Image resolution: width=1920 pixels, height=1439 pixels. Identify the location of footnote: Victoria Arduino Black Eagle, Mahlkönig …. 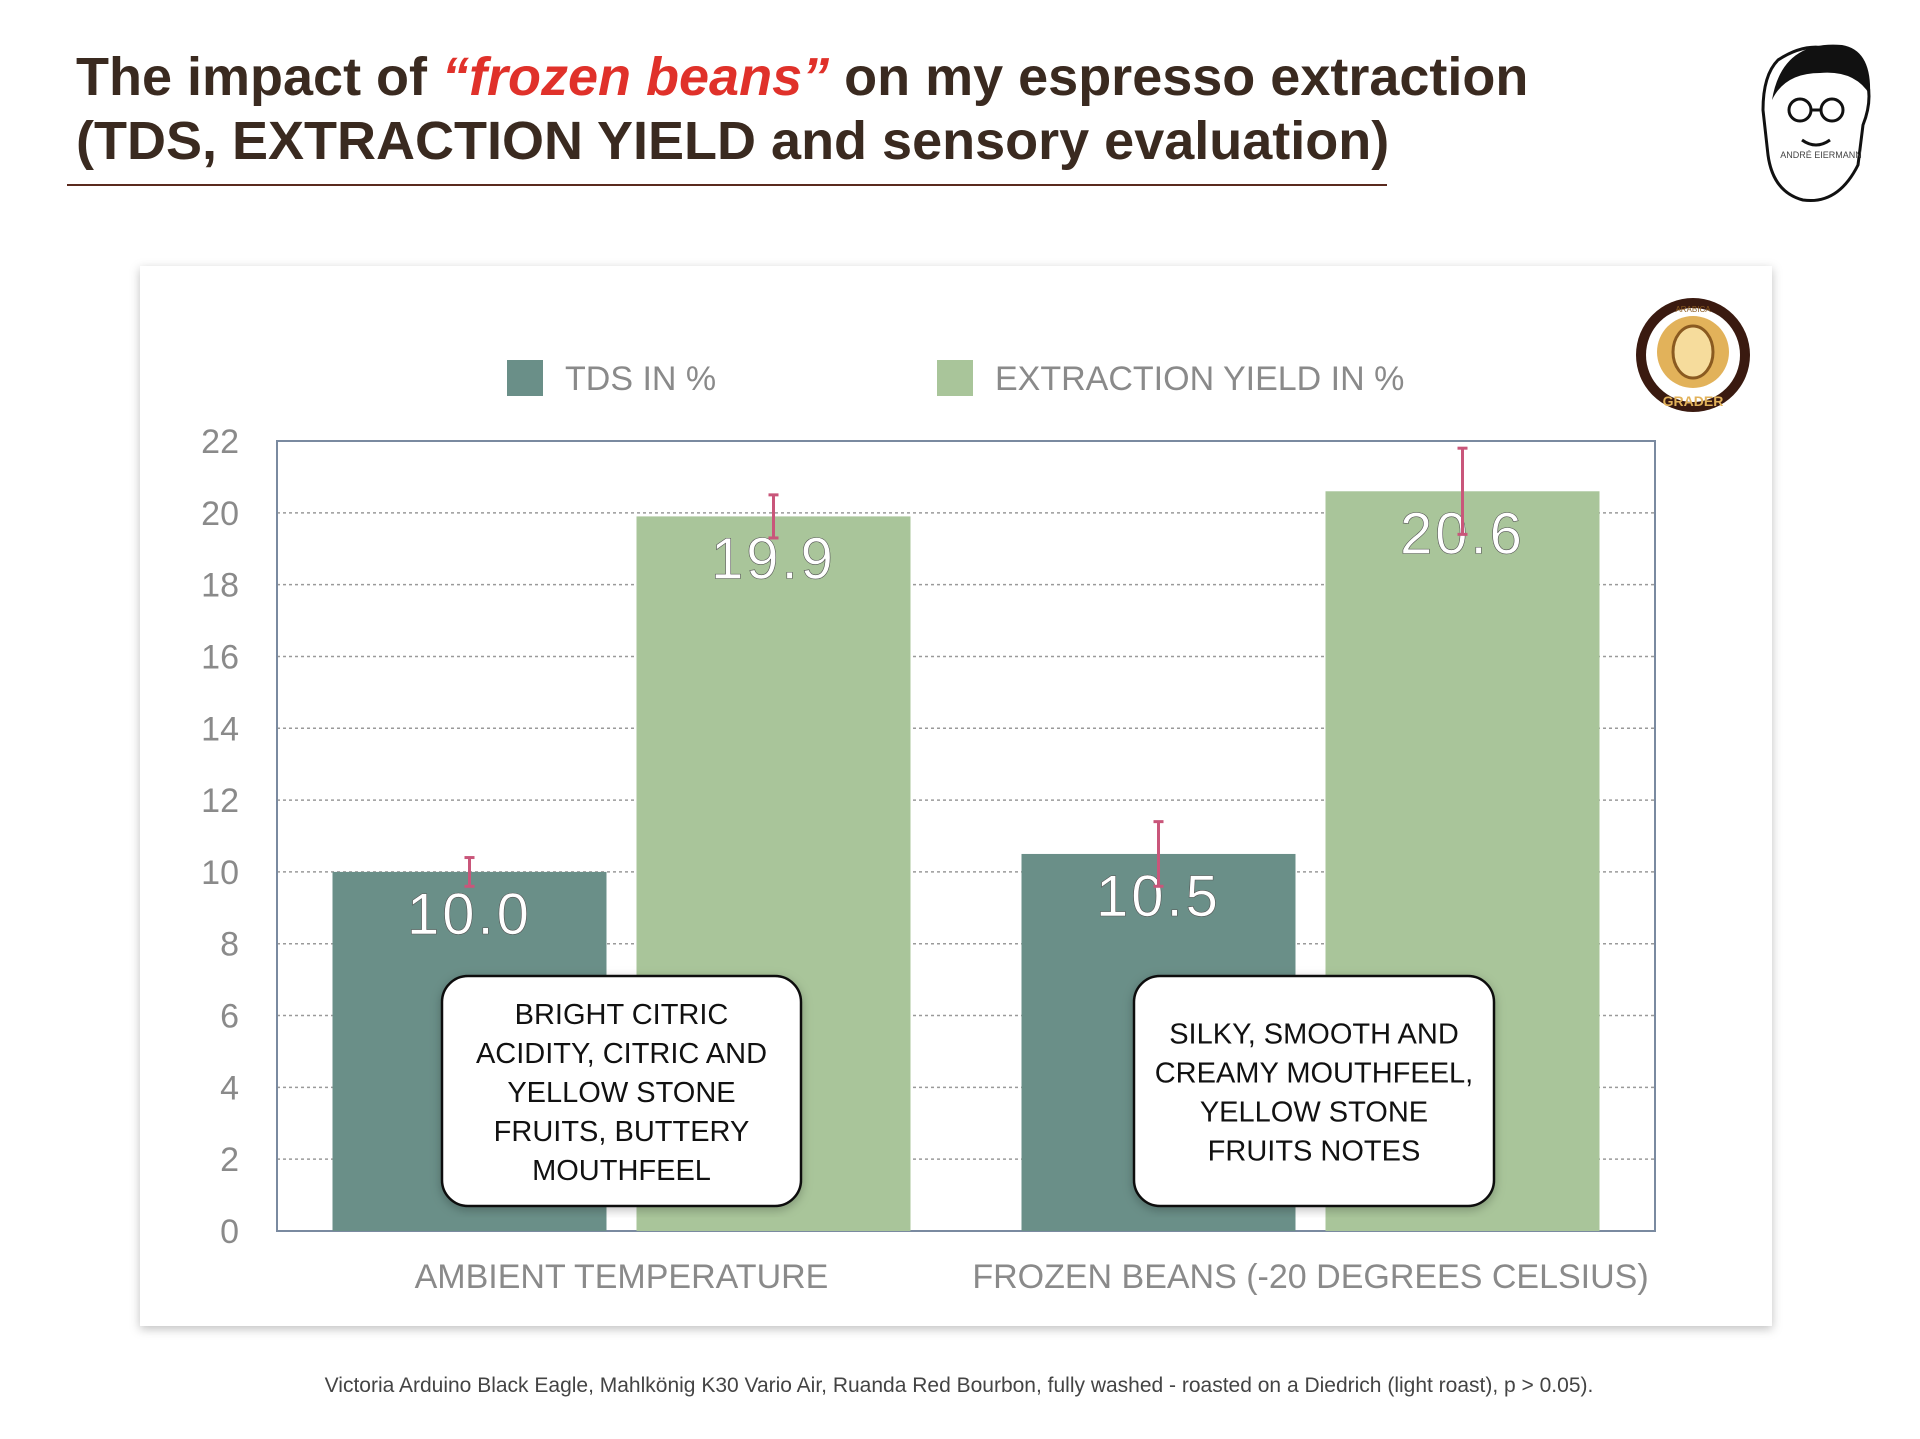
(959, 1385).